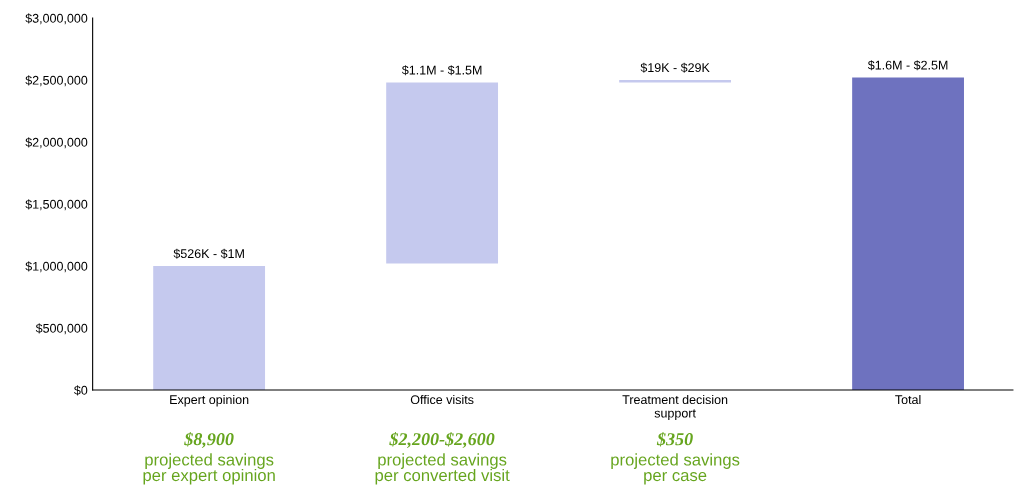 The height and width of the screenshot is (502, 1018). Describe the element at coordinates (675, 407) in the screenshot. I see `x-tick-label: Treatment decision support` at that location.